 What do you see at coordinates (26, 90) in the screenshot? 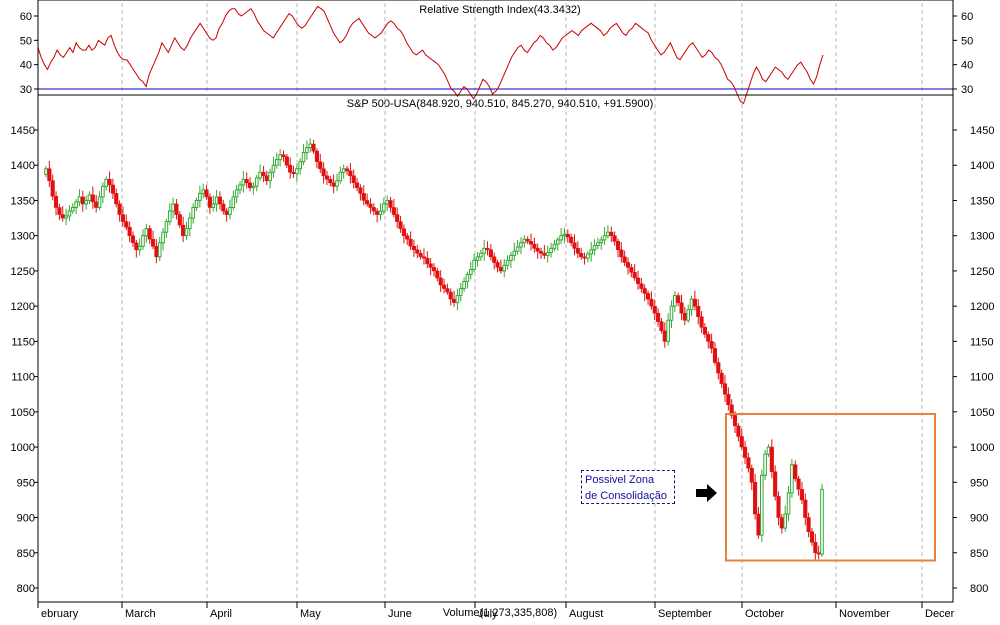
I see `rsi-tick-label-left: 30` at bounding box center [26, 90].